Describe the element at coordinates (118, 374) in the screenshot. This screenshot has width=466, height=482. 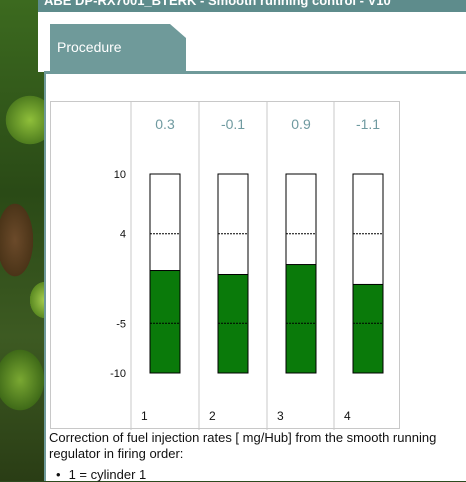
I see `y-tick-label: -10` at that location.